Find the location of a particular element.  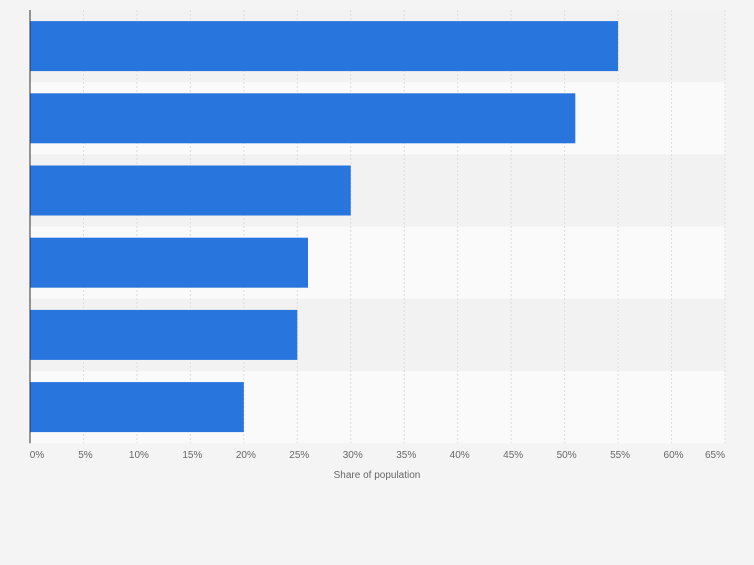

x-tick-label: 0% is located at coordinates (37, 455).